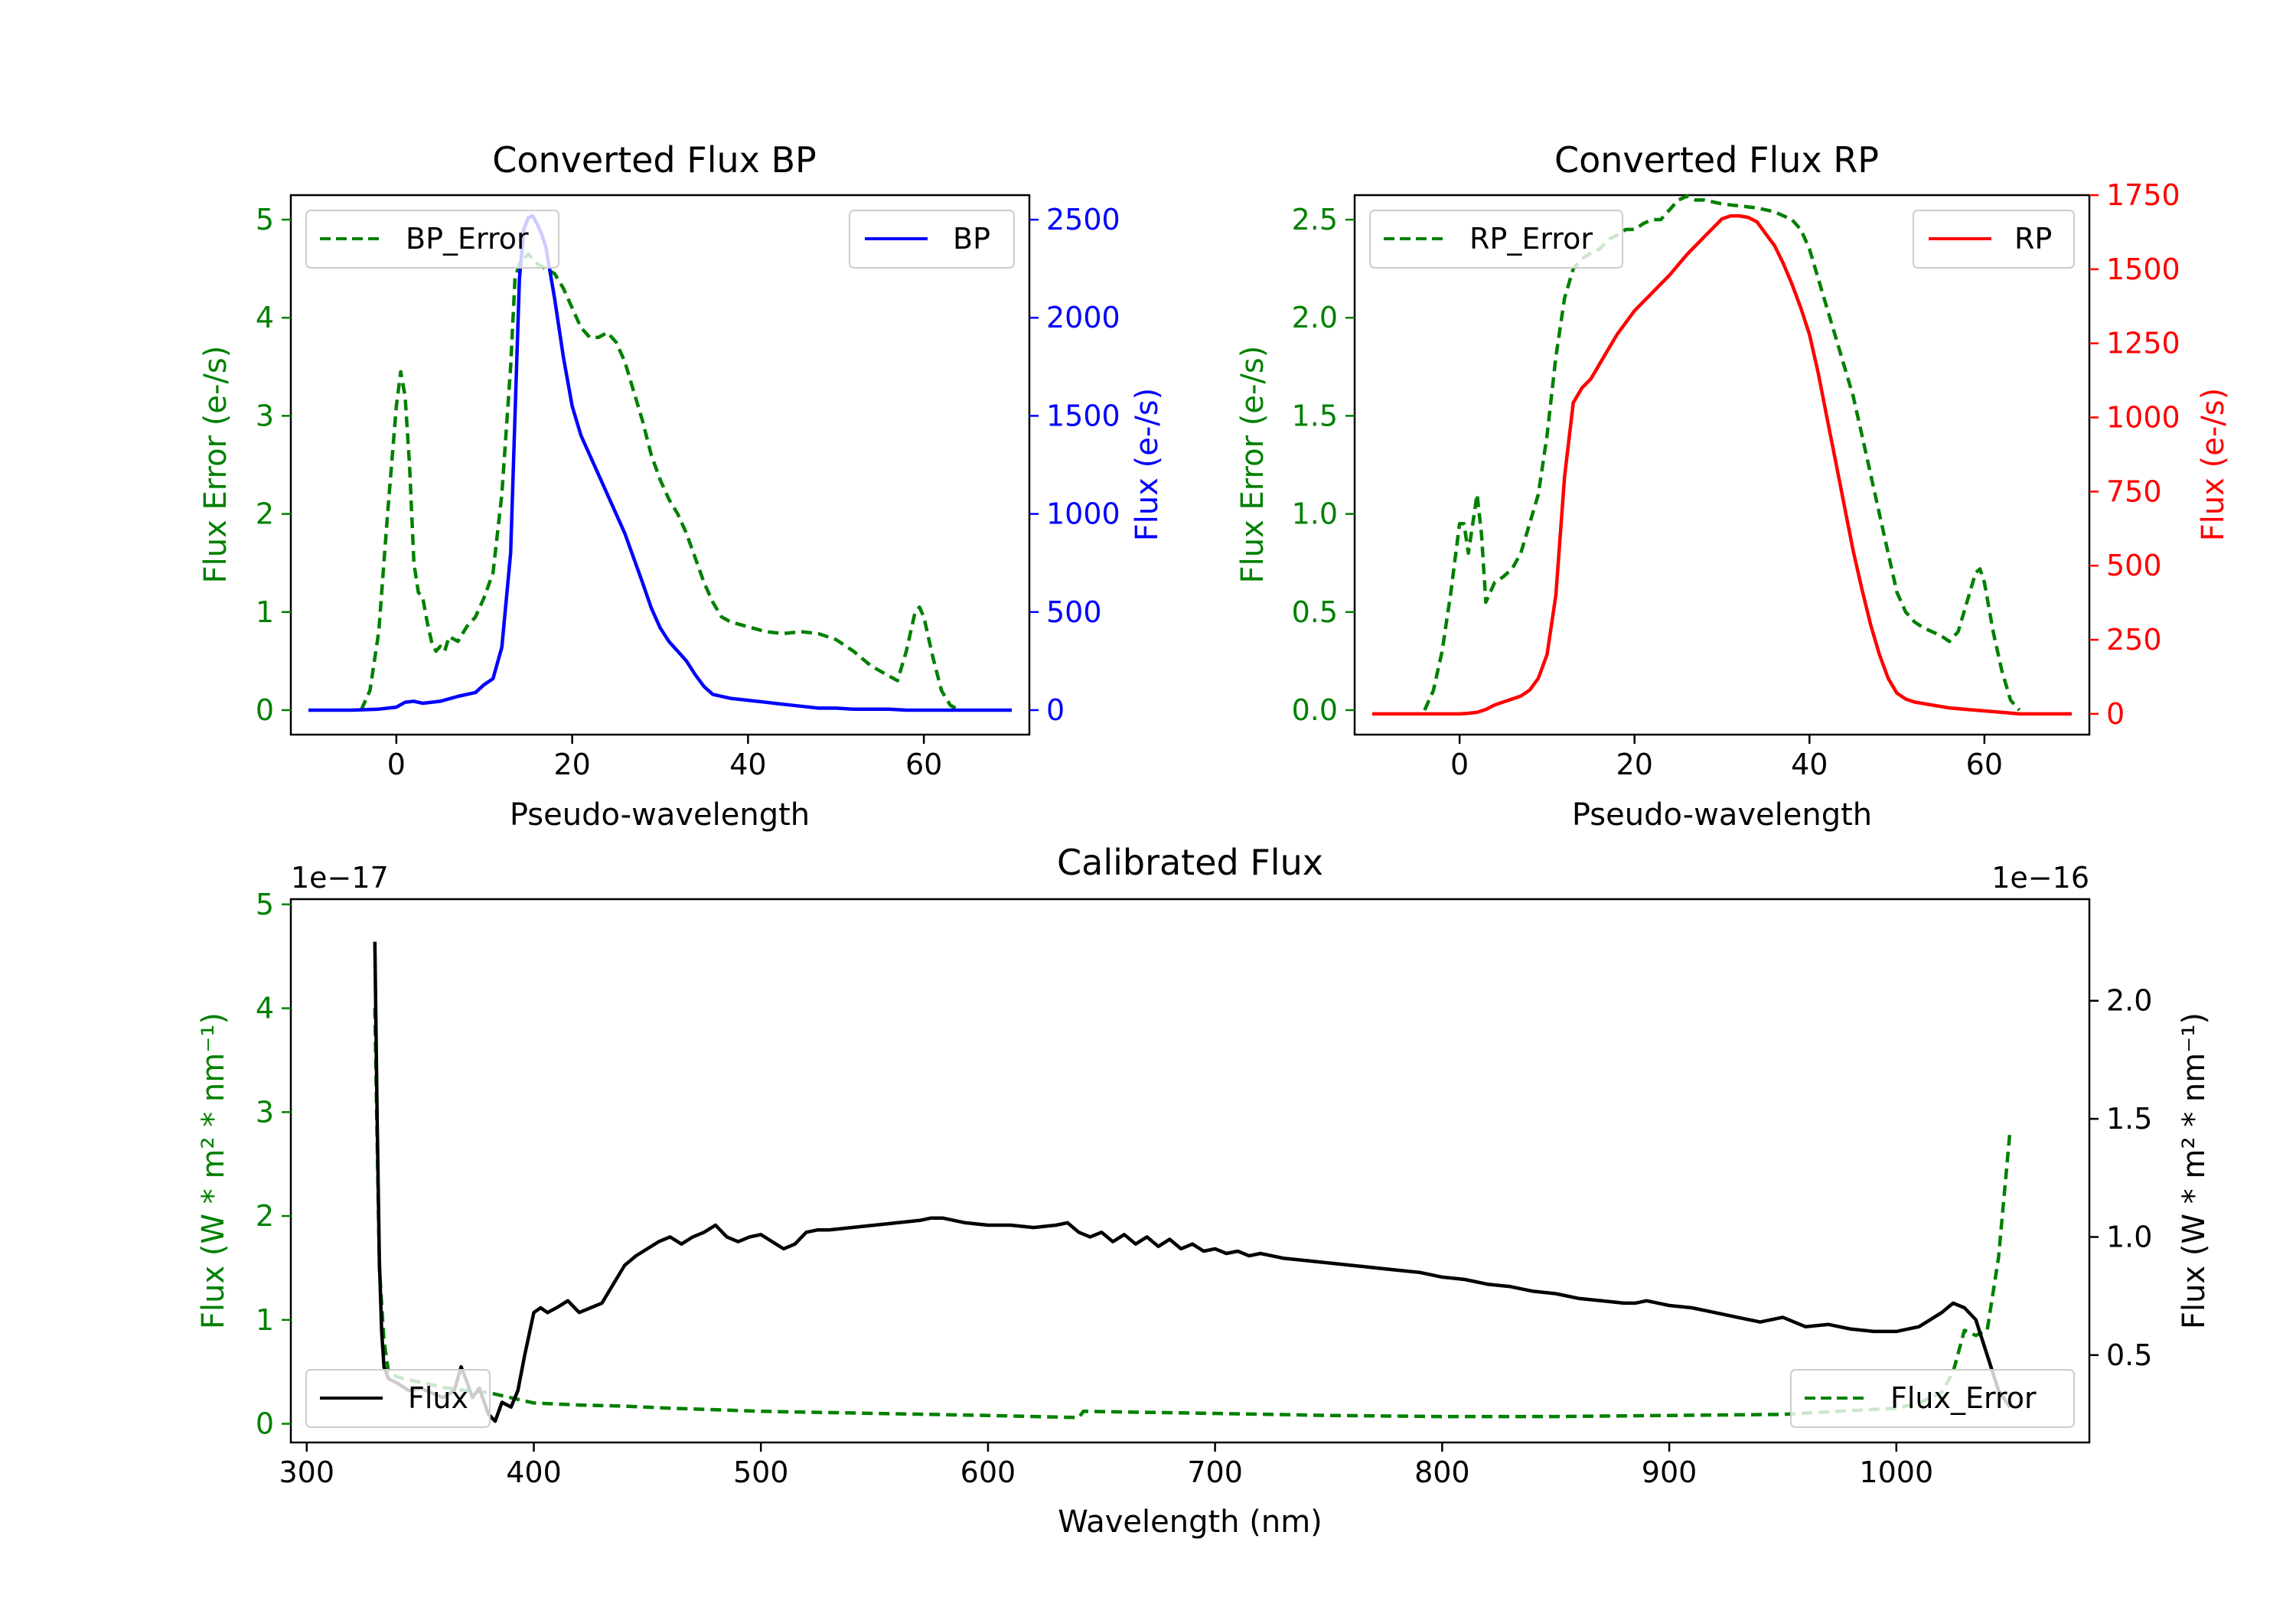  I want to click on rp-series, so click(1722, 455).